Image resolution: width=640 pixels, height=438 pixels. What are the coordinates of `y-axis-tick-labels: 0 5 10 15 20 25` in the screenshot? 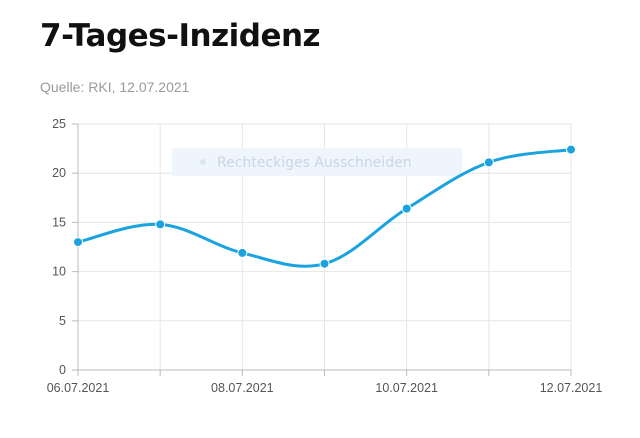 It's located at (59, 247).